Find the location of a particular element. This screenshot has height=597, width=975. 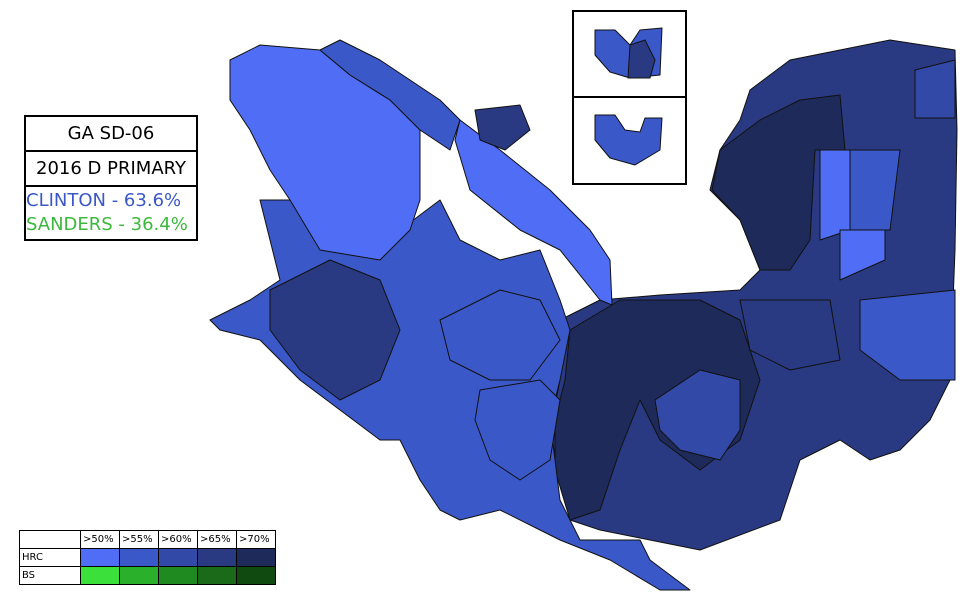

legend-row: HRC is located at coordinates (147, 557).